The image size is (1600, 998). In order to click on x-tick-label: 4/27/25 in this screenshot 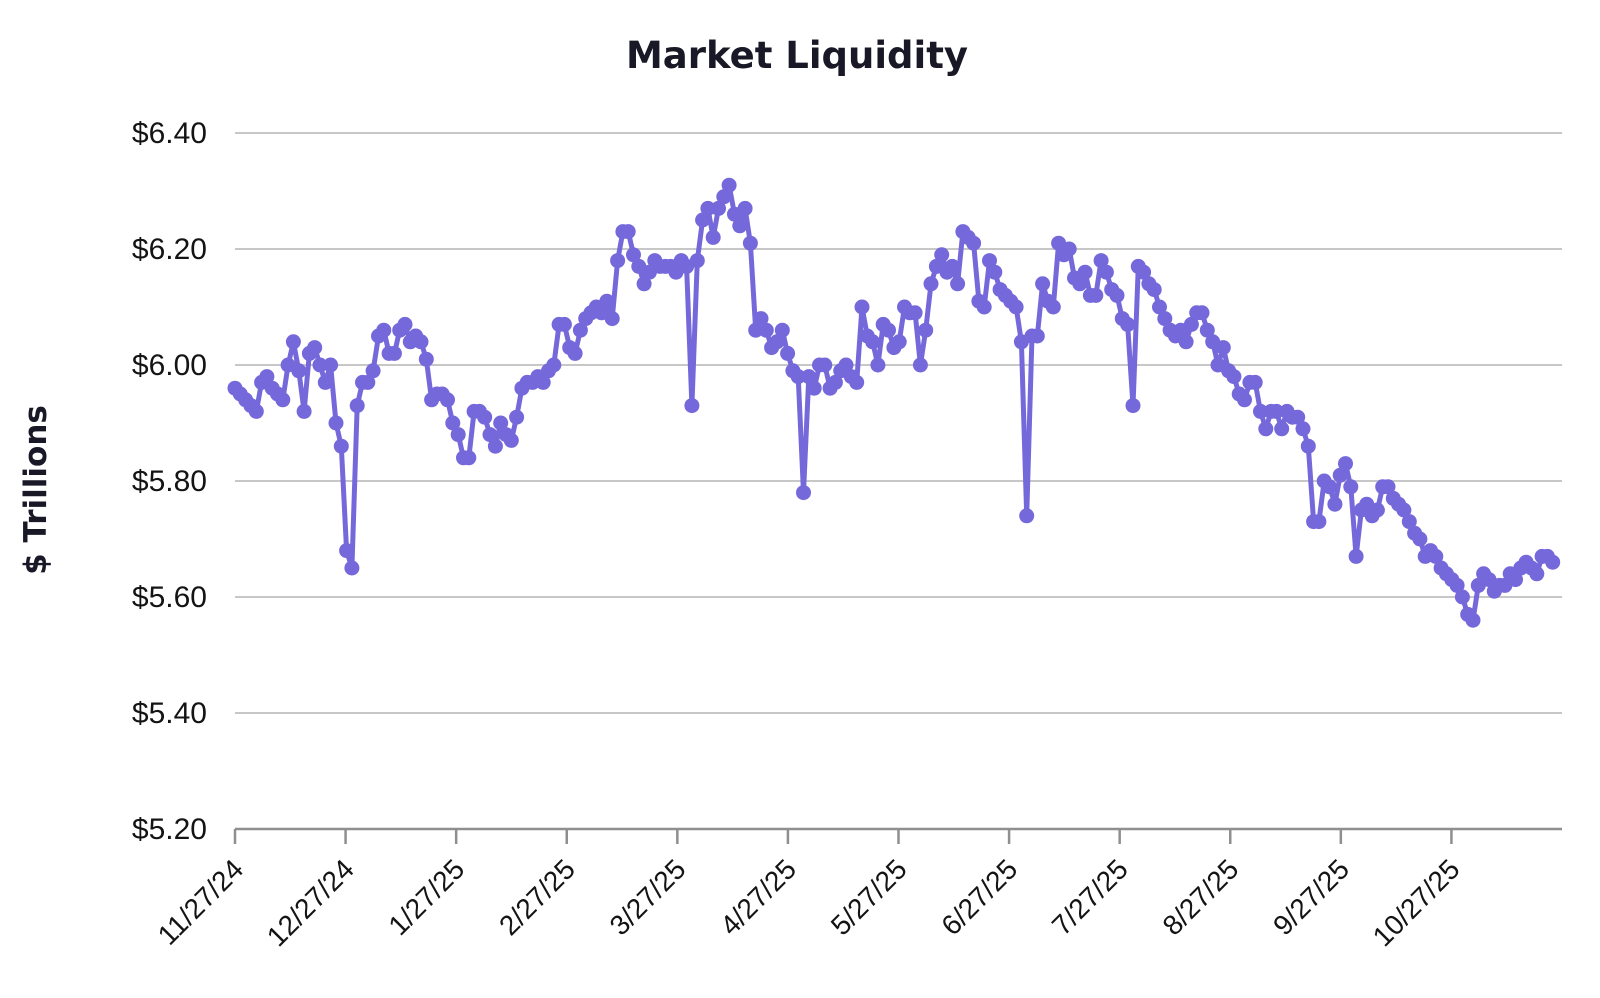, I will do `click(758, 897)`.